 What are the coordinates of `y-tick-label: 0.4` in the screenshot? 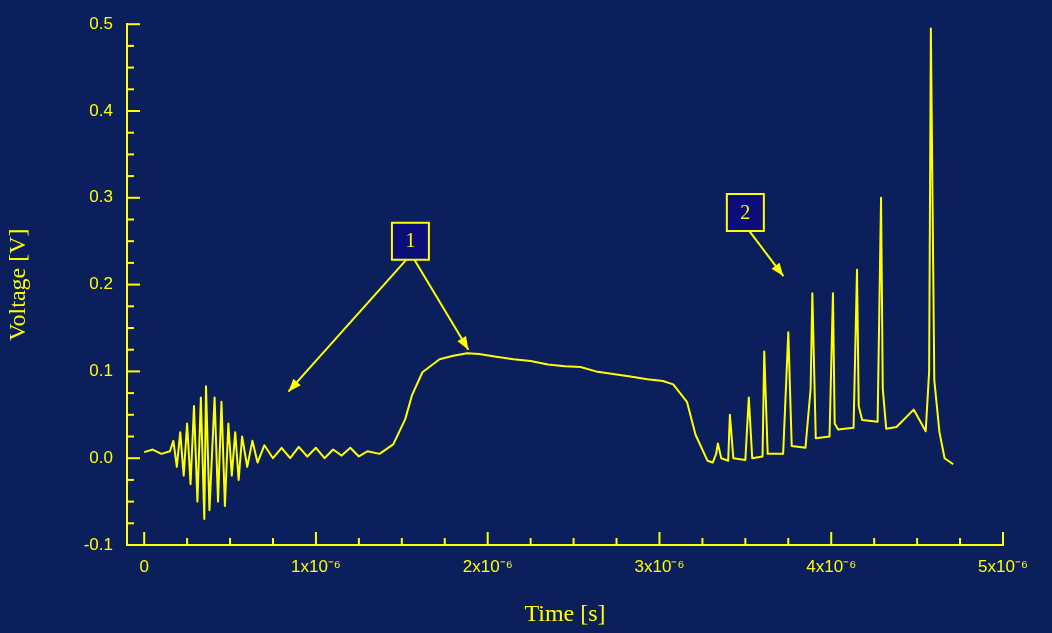 It's located at (101, 110).